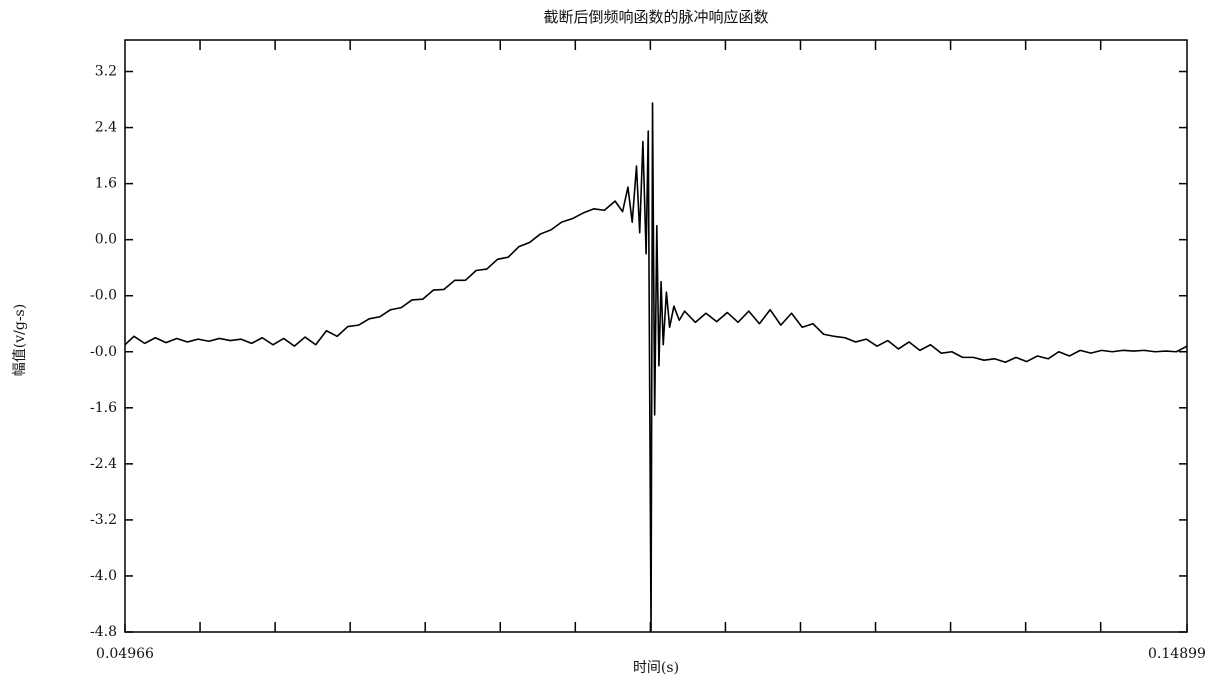  I want to click on x-axis-label: 时间(s), so click(656, 668).